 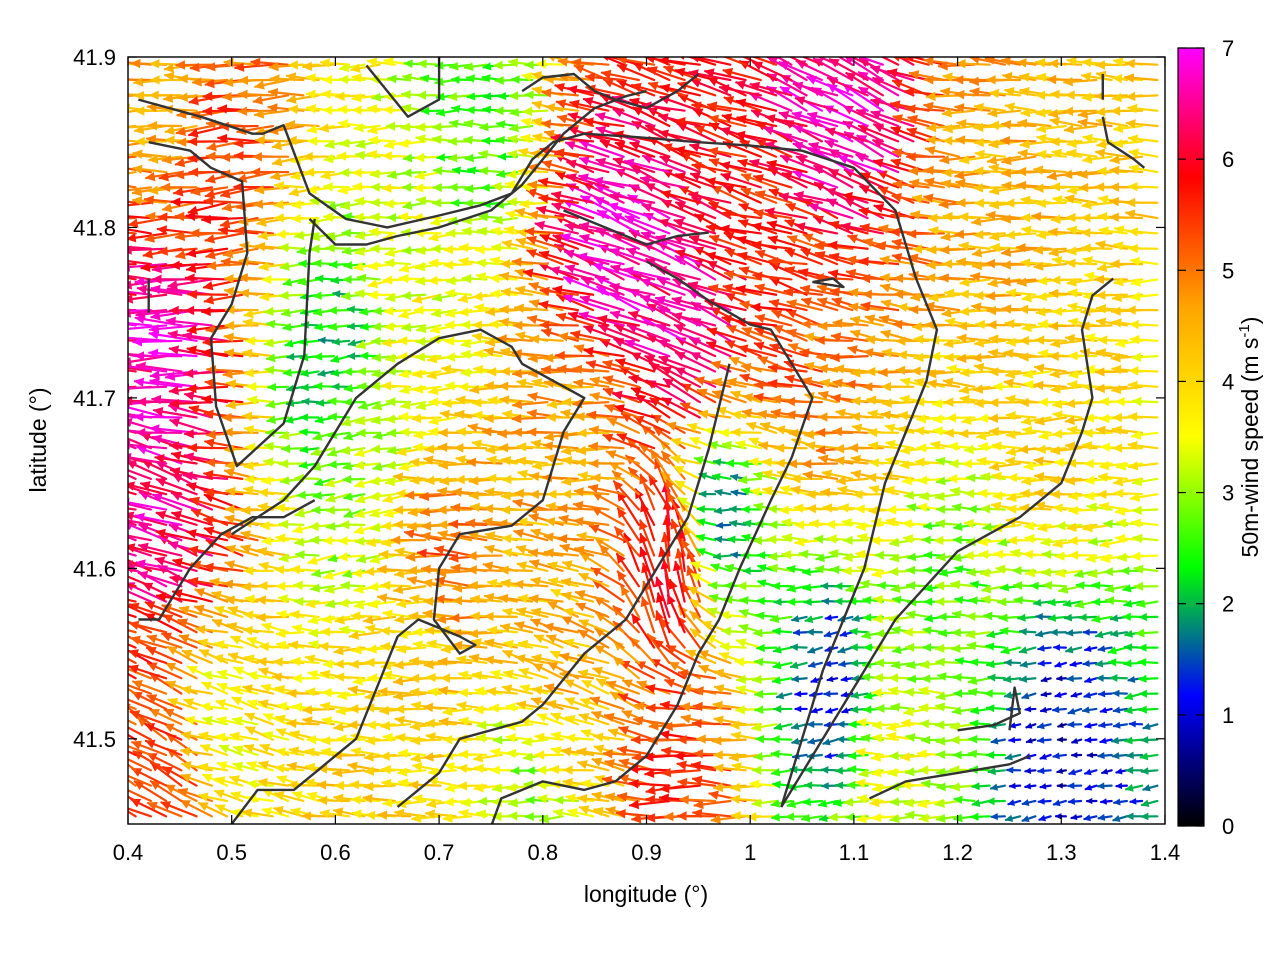 What do you see at coordinates (439, 852) in the screenshot?
I see `x-tick-label: 0.7` at bounding box center [439, 852].